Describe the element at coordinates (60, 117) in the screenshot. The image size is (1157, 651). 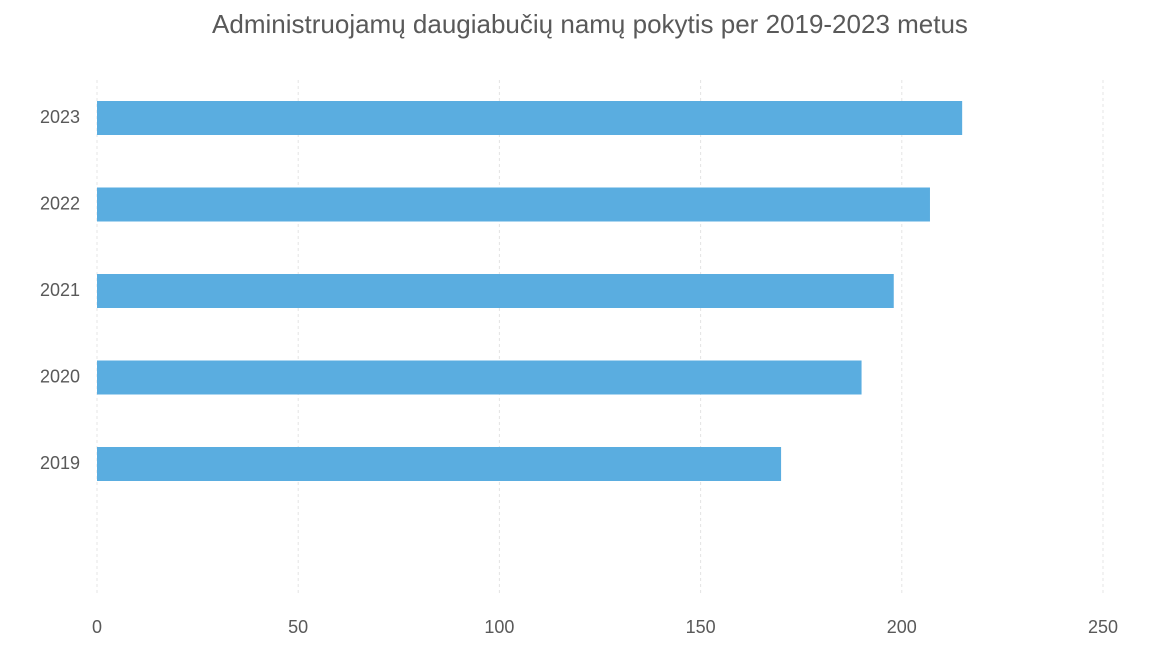
I see `y-tick-label: 2023` at that location.